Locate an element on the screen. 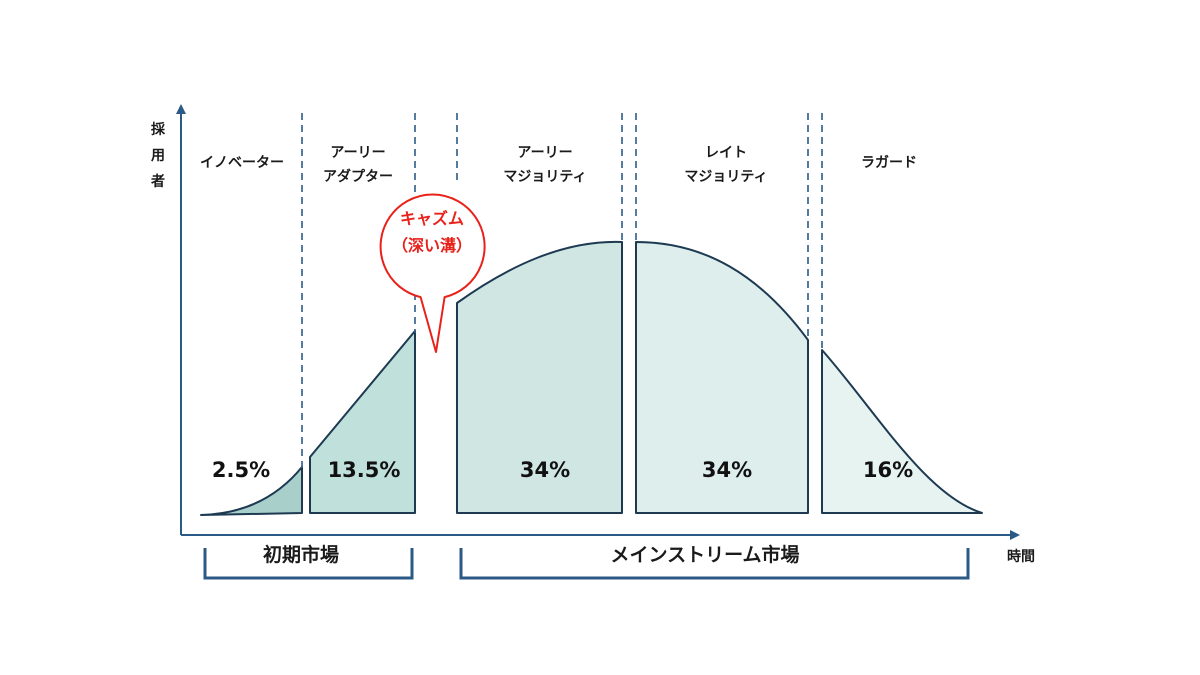 The width and height of the screenshot is (1200, 675). early-market-label: 初期市場 is located at coordinates (301, 554).